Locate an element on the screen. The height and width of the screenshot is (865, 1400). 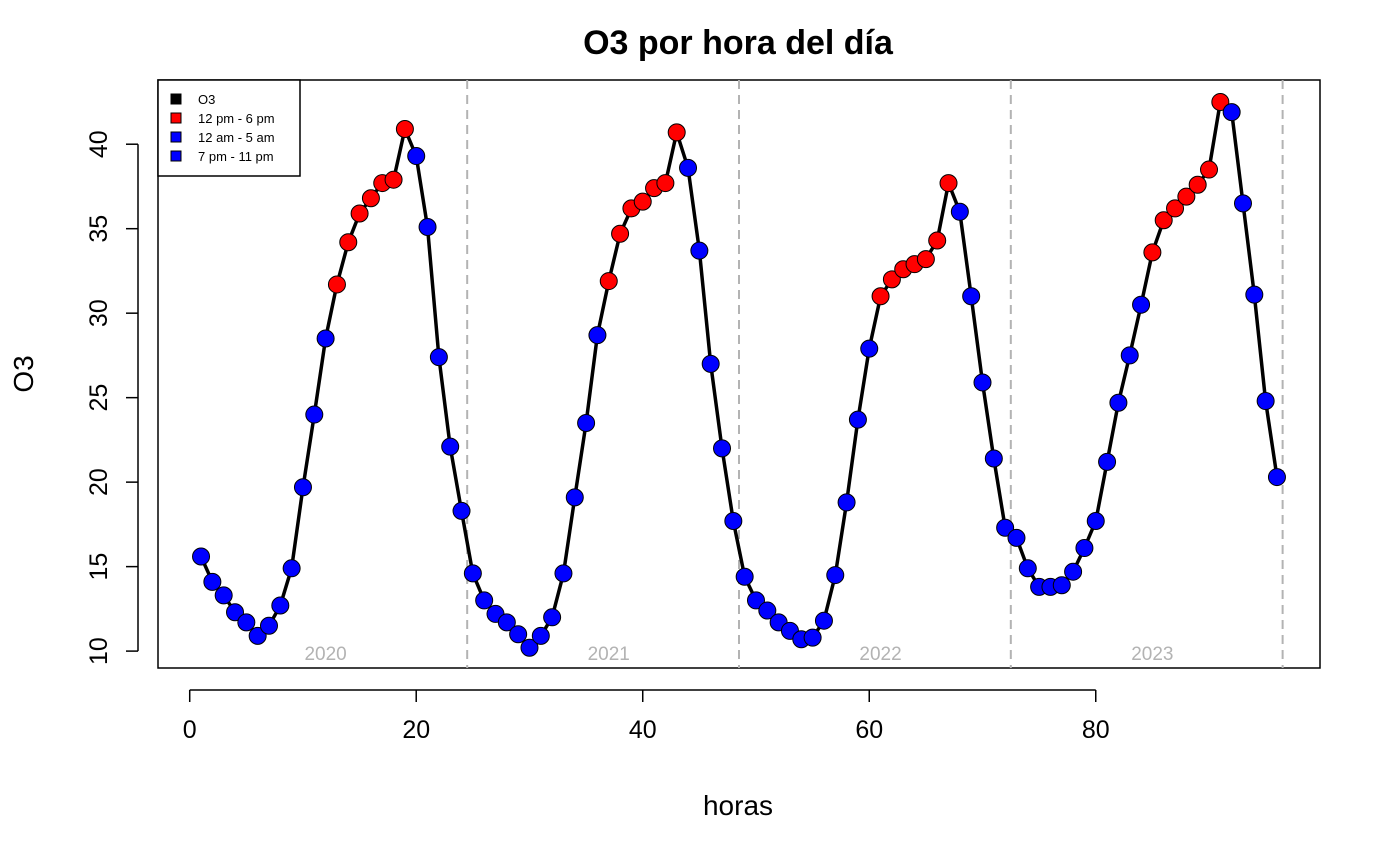
y-tick-label: 15 is located at coordinates (99, 567).